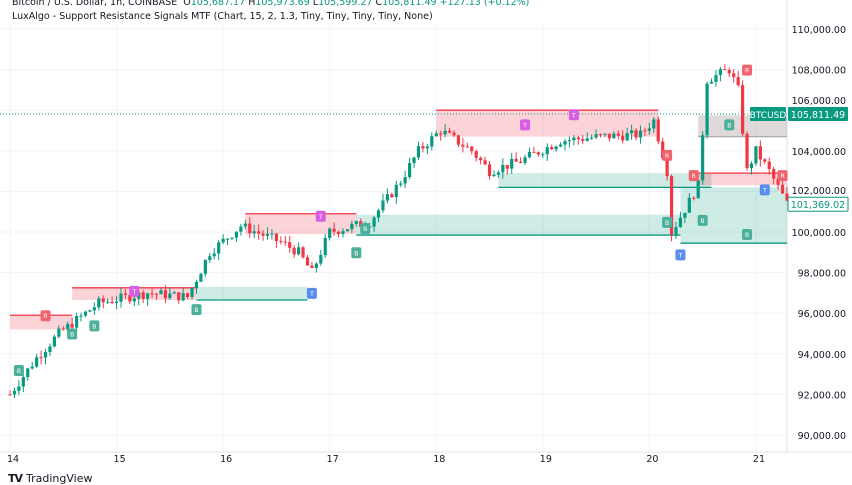 The image size is (852, 485). I want to click on y-tick-label: 100,000.00, so click(819, 233).